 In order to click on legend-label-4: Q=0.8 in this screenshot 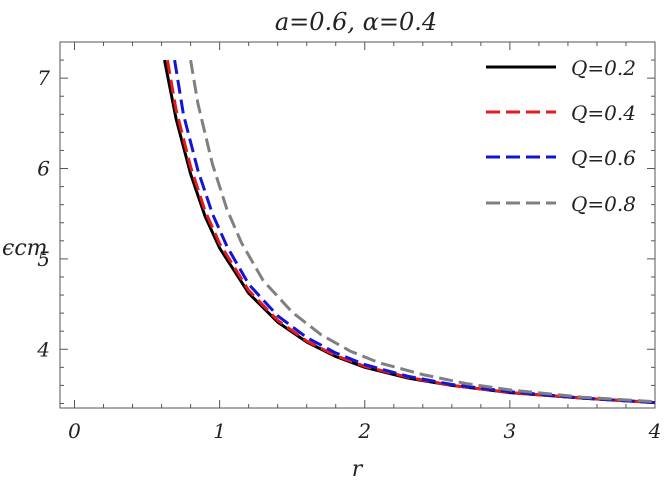, I will do `click(603, 204)`.